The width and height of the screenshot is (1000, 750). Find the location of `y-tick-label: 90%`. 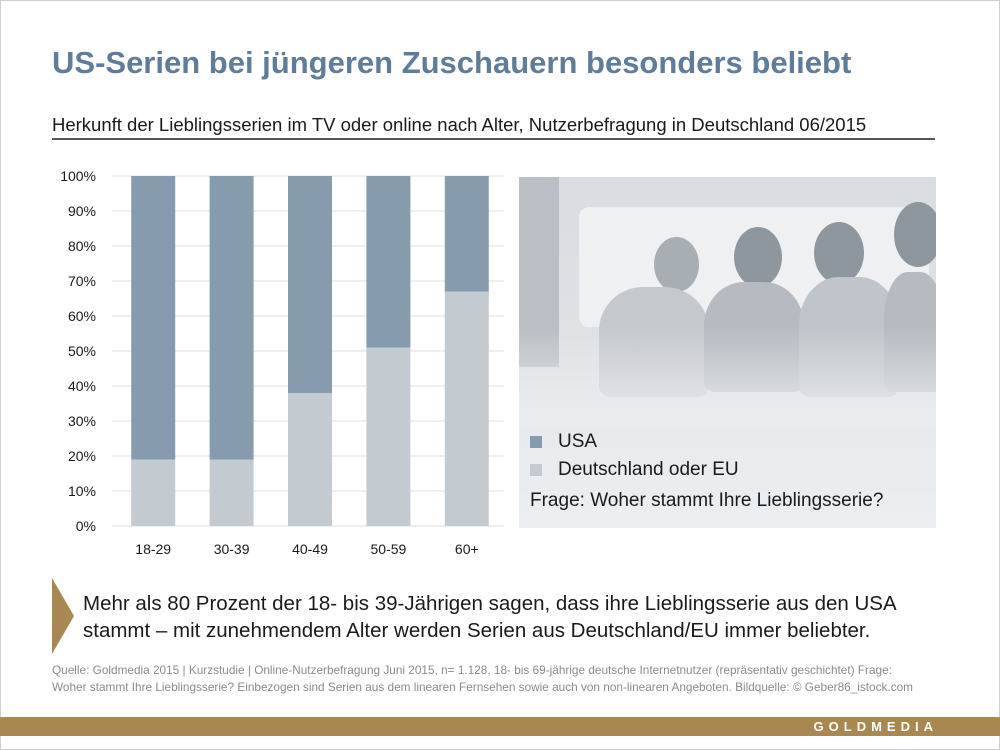

y-tick-label: 90% is located at coordinates (82, 211).